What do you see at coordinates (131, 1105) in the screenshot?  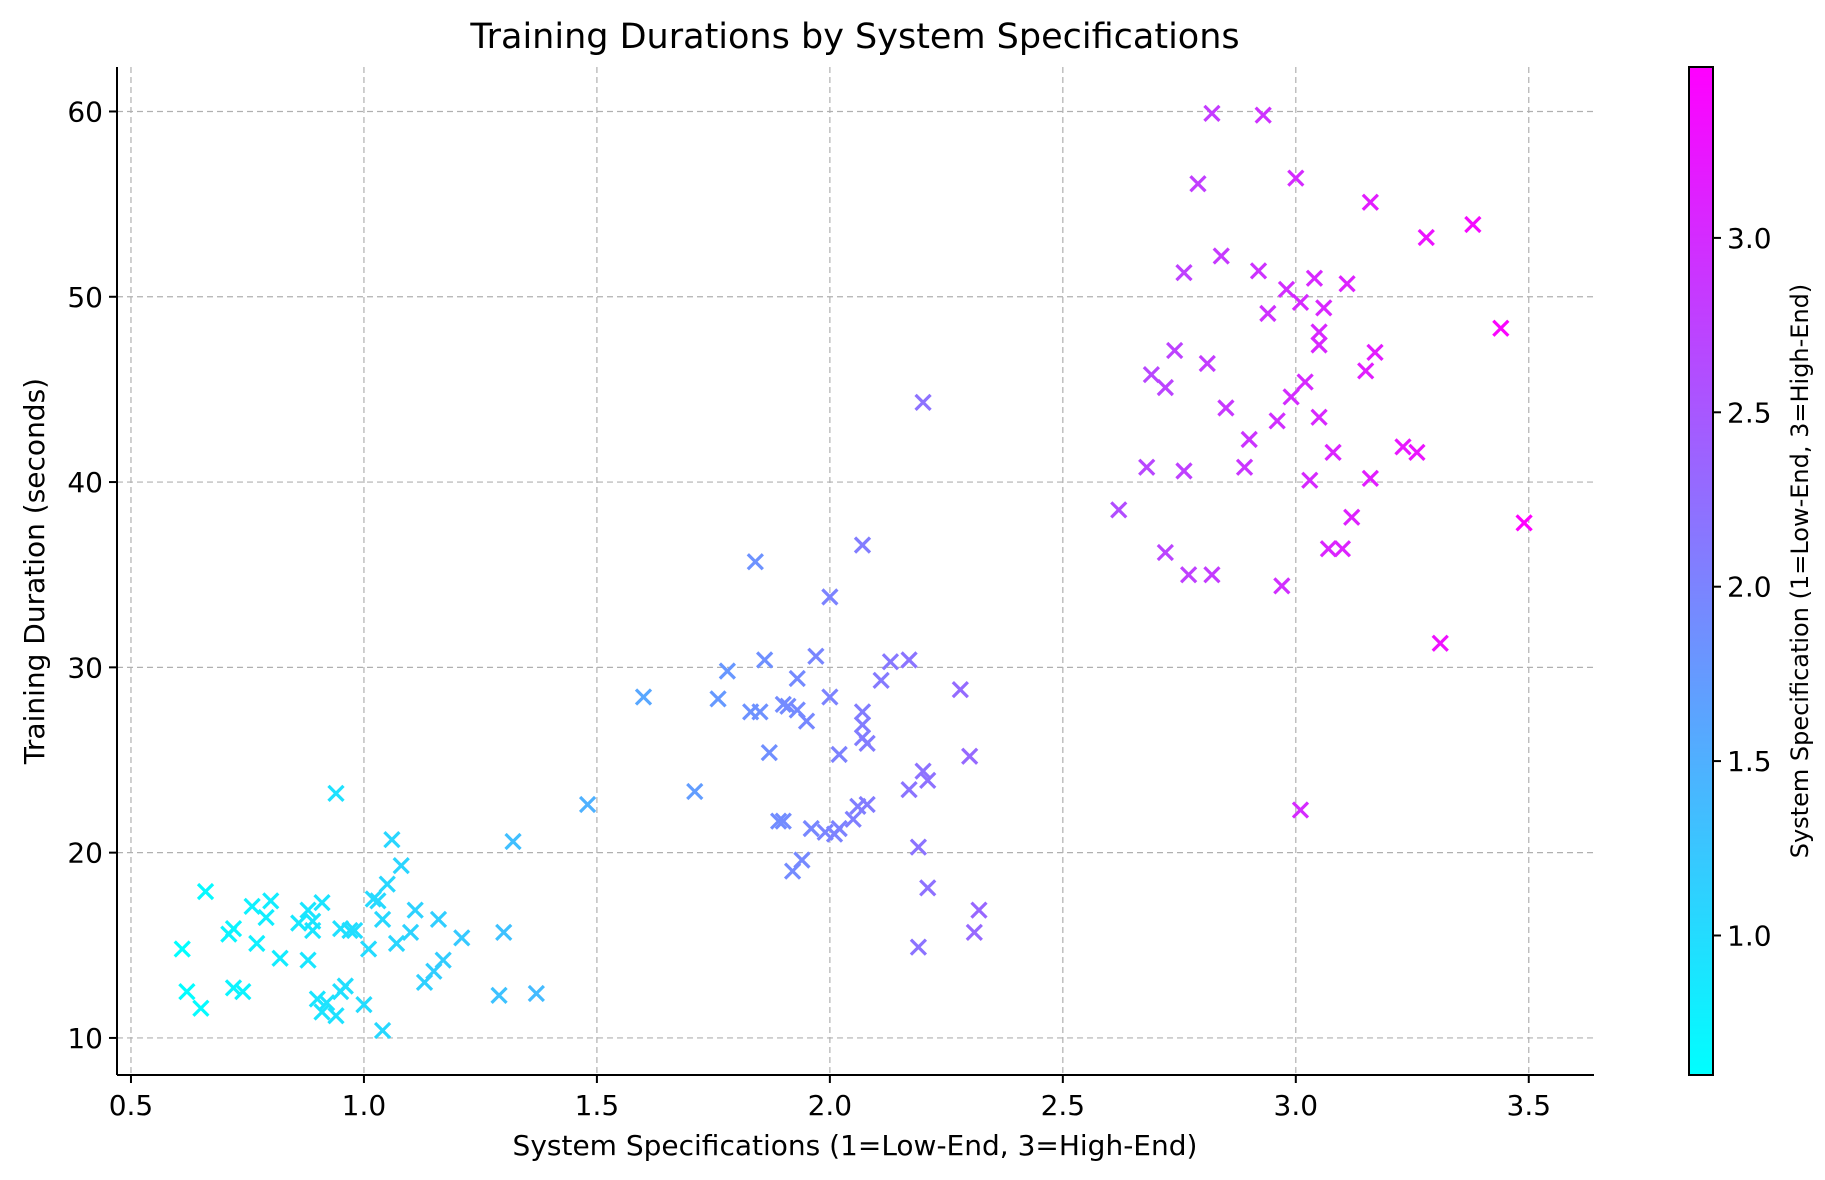 I see `x-tick-label: 0.5` at bounding box center [131, 1105].